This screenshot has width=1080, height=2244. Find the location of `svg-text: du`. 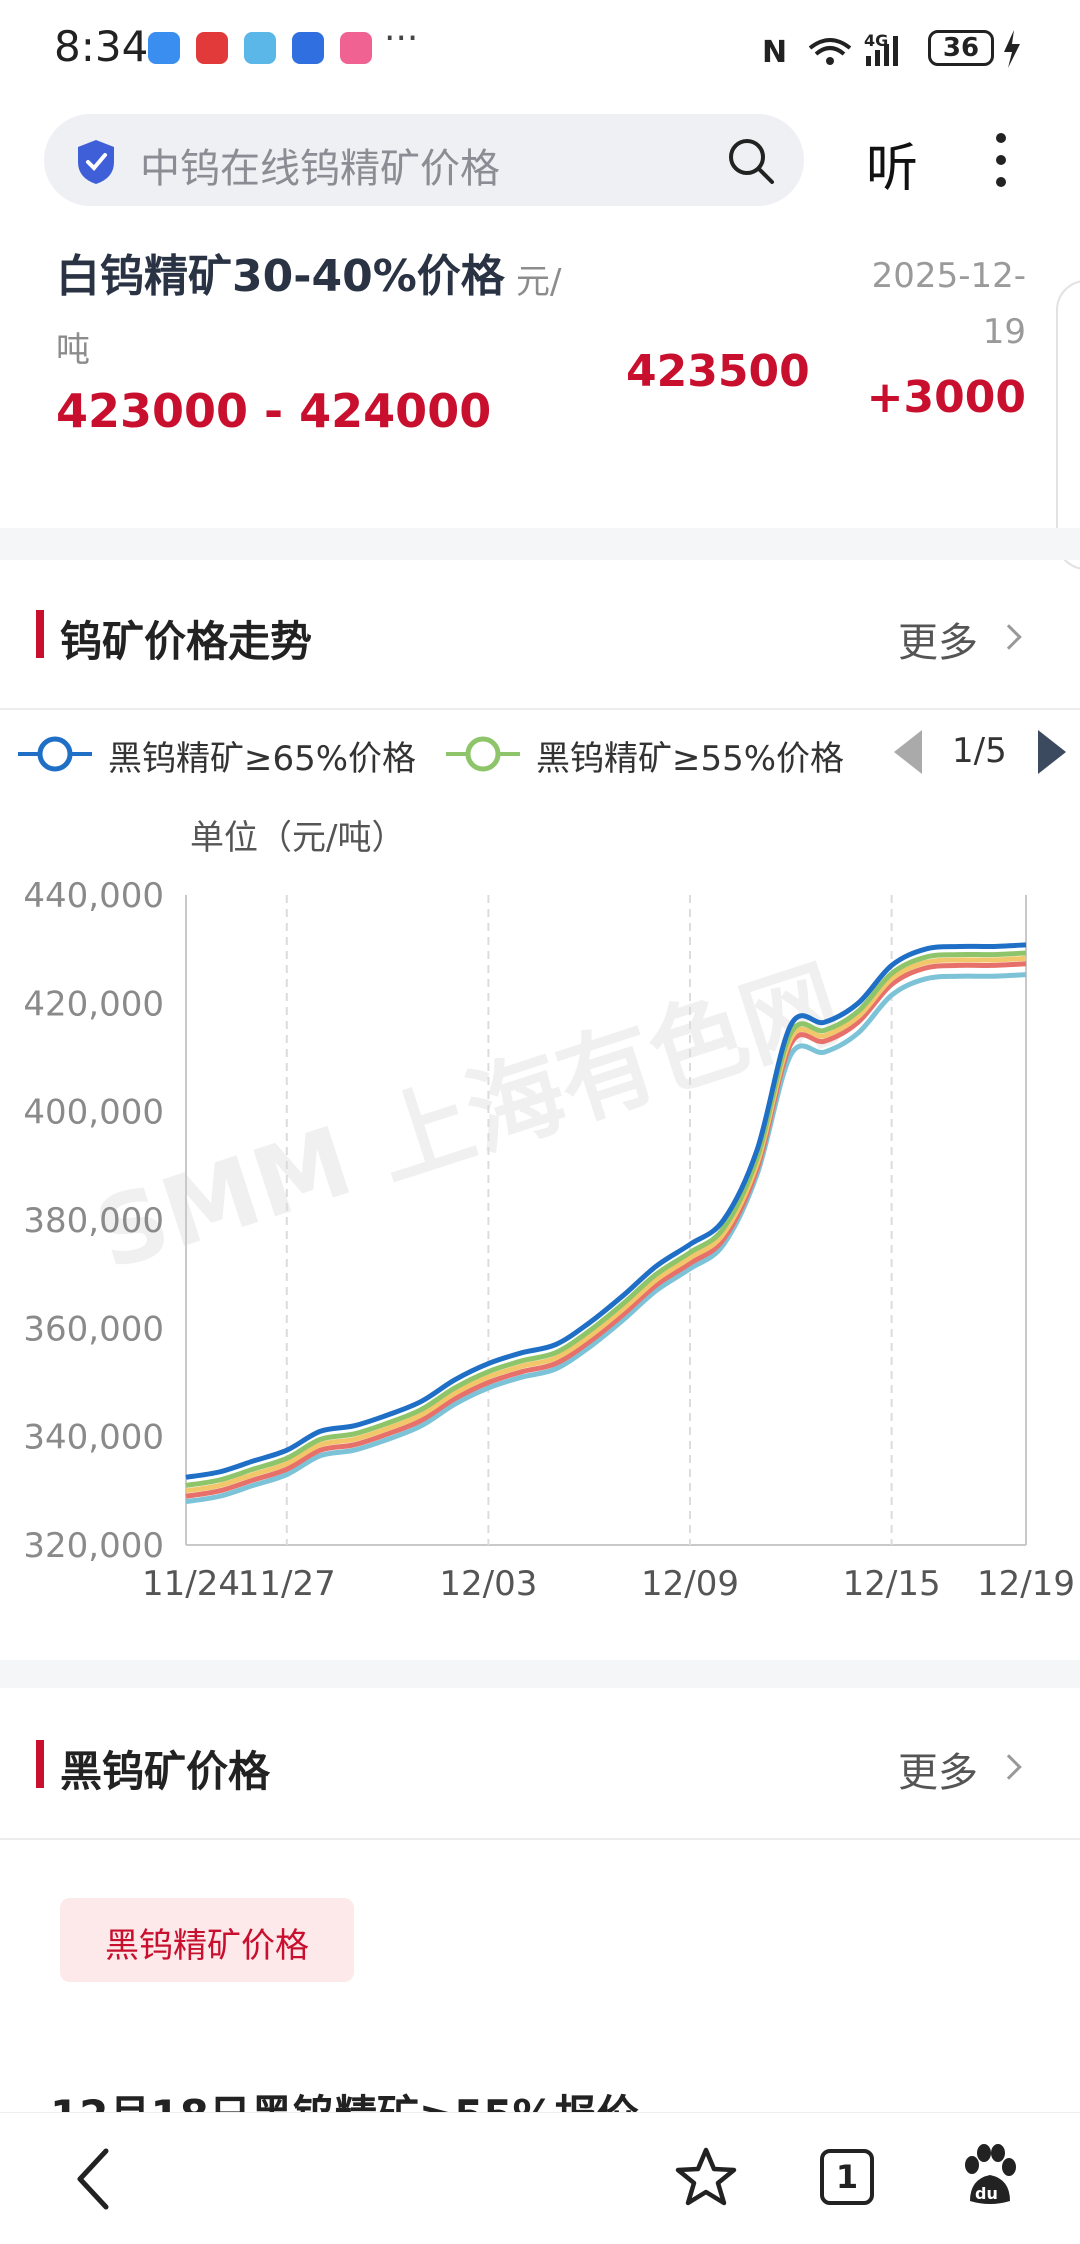

svg-text: du is located at coordinates (986, 2193).